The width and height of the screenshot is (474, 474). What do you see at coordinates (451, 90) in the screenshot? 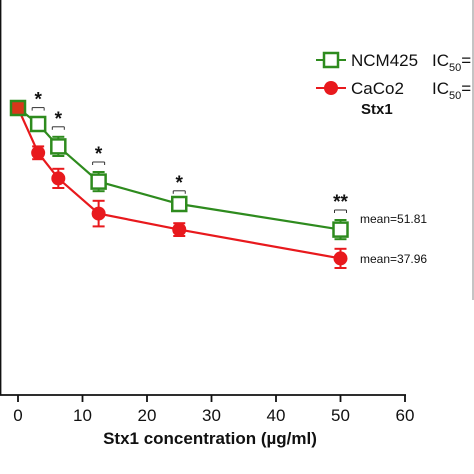
I see `ic50-label-caco2: IC50=` at bounding box center [451, 90].